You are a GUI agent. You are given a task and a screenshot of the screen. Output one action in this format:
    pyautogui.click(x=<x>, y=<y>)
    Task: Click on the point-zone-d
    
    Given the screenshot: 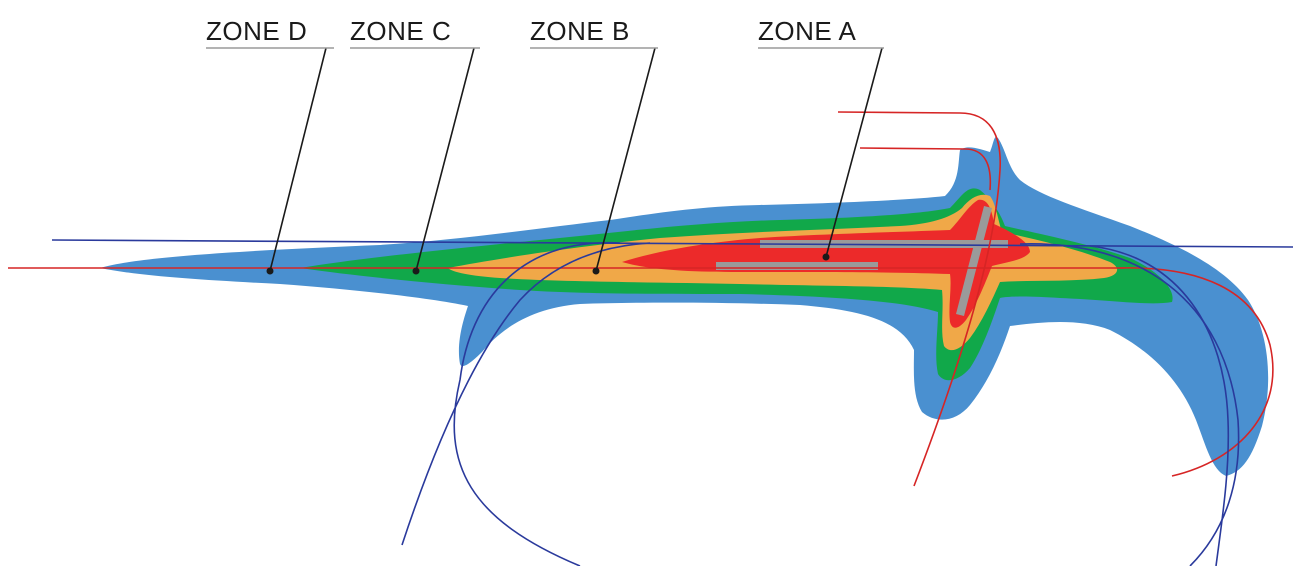 What is the action you would take?
    pyautogui.click(x=270, y=271)
    